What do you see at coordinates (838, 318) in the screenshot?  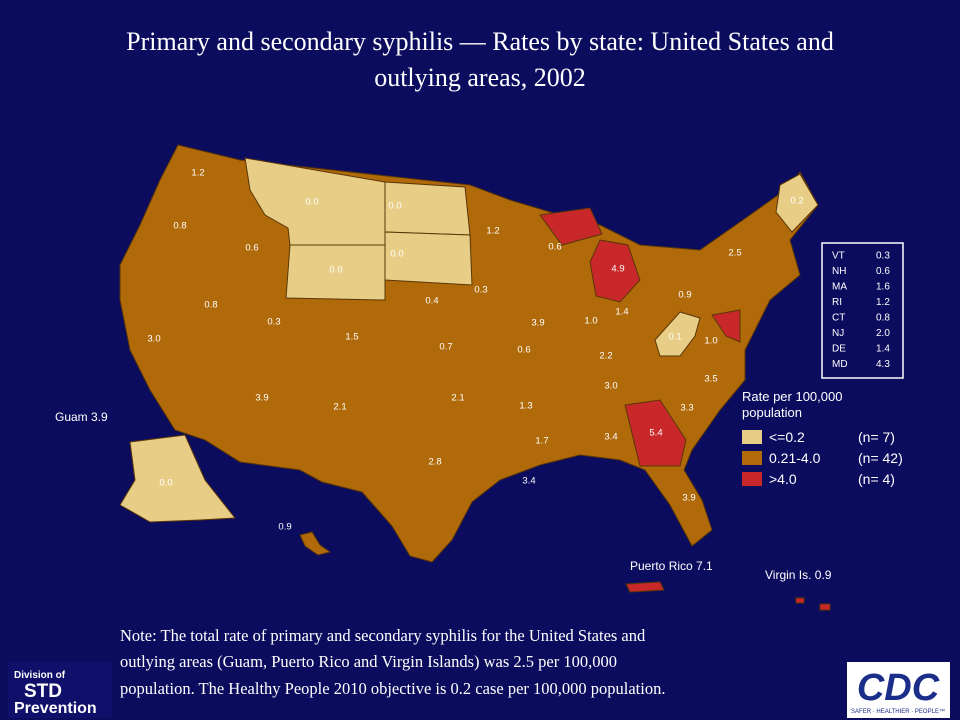 I see `table-cell: CT` at bounding box center [838, 318].